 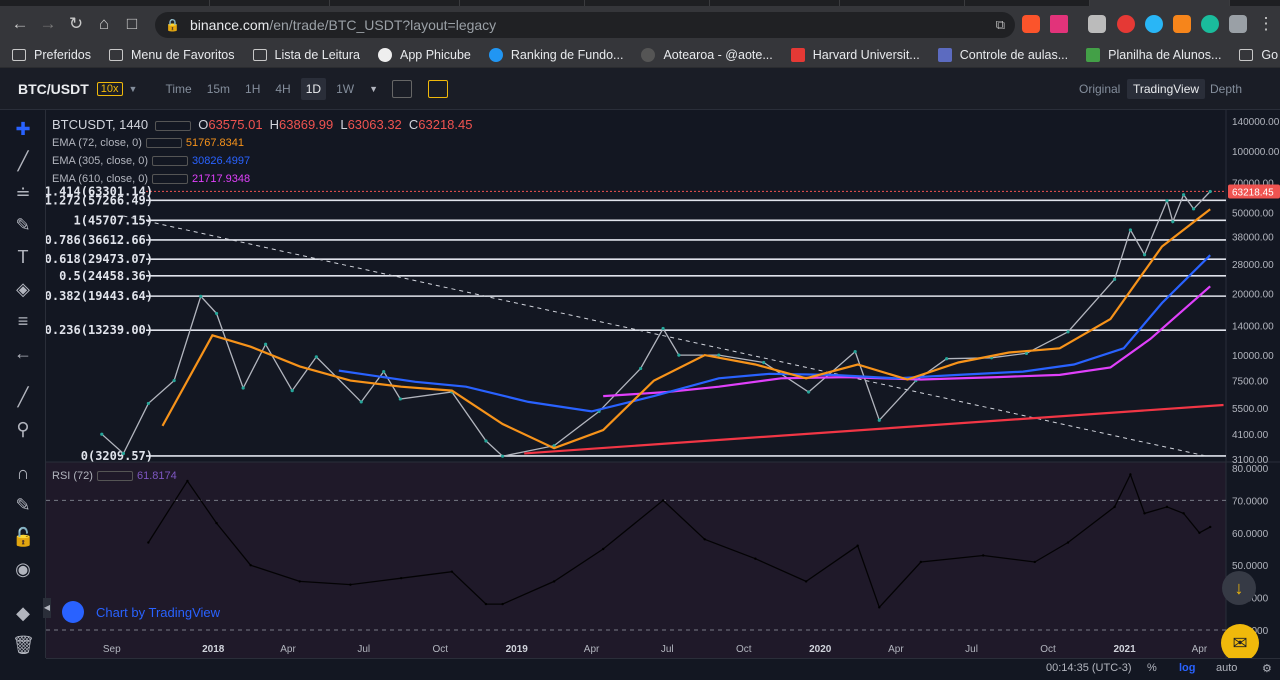 I want to click on browser-tab-strip, so click(x=640, y=3).